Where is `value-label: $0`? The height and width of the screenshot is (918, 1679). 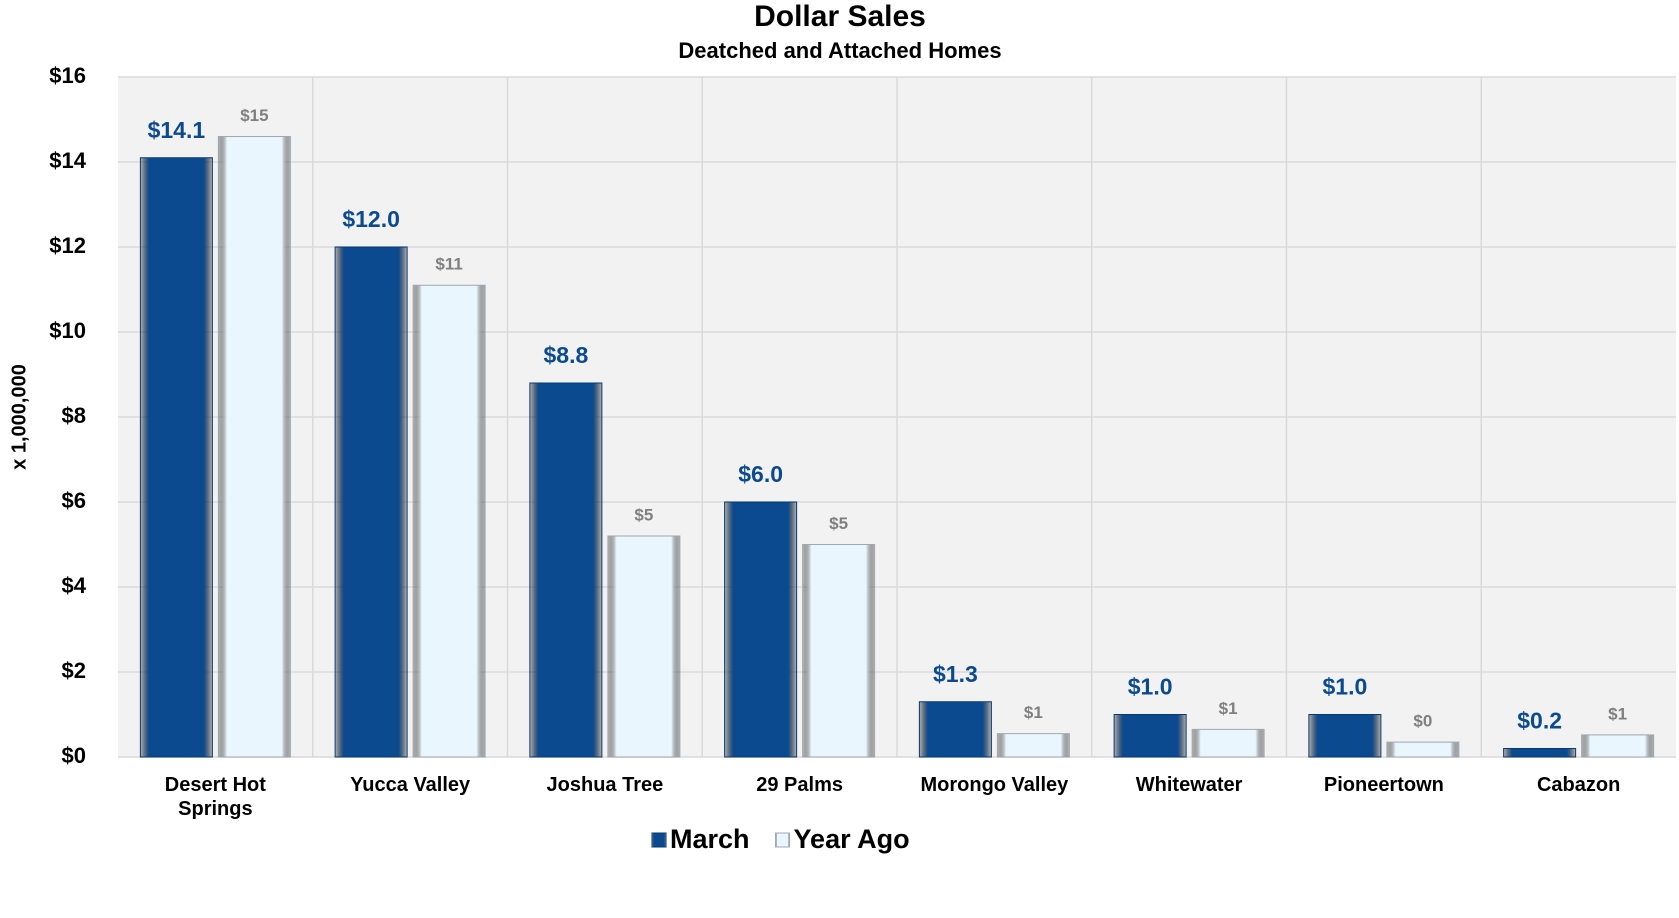 value-label: $0 is located at coordinates (1422, 721).